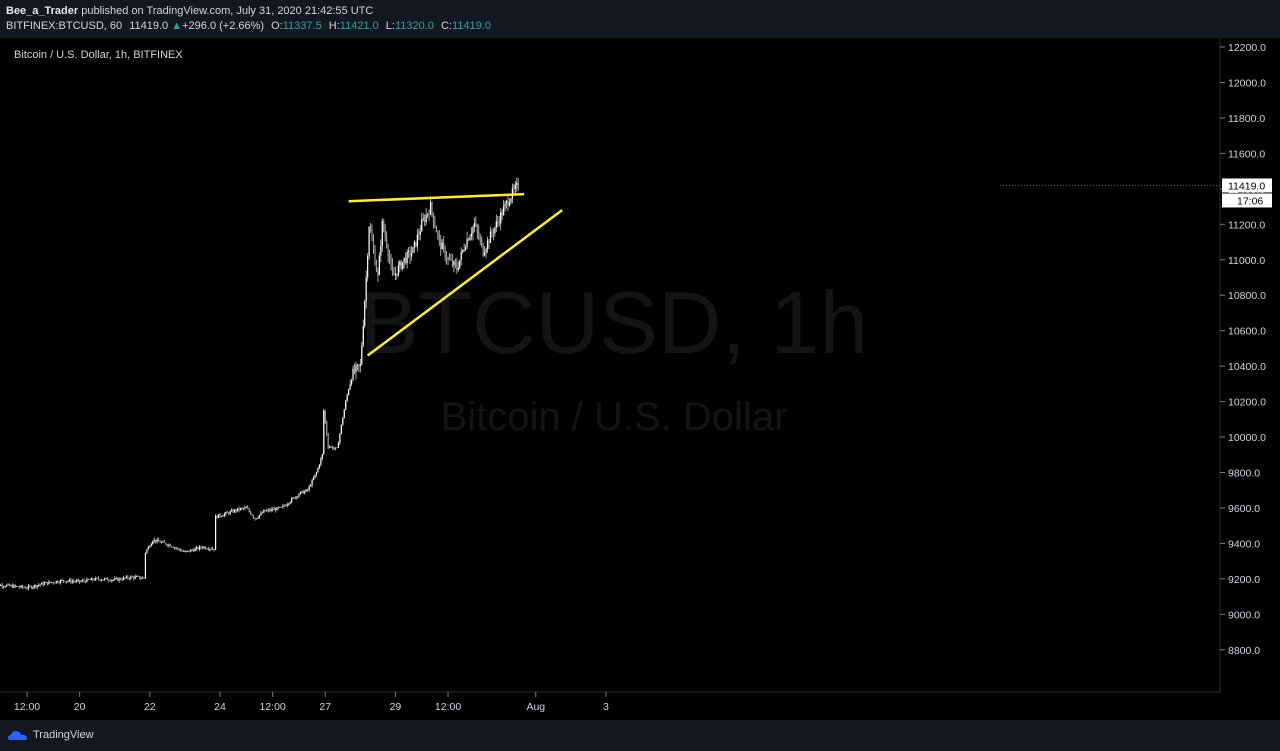 The image size is (1280, 751). What do you see at coordinates (390, 26) in the screenshot?
I see `low-label: L:` at bounding box center [390, 26].